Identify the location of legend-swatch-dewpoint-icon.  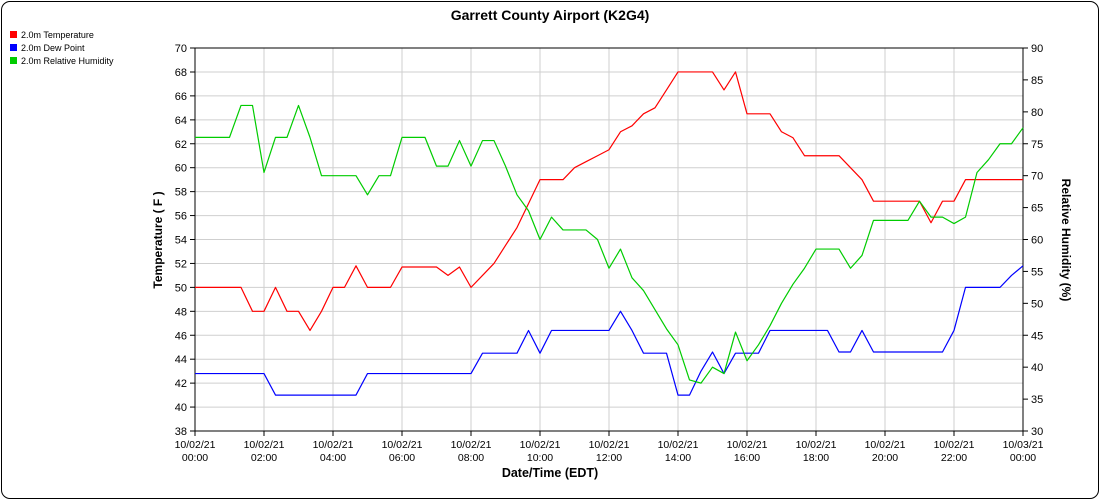
(13, 47).